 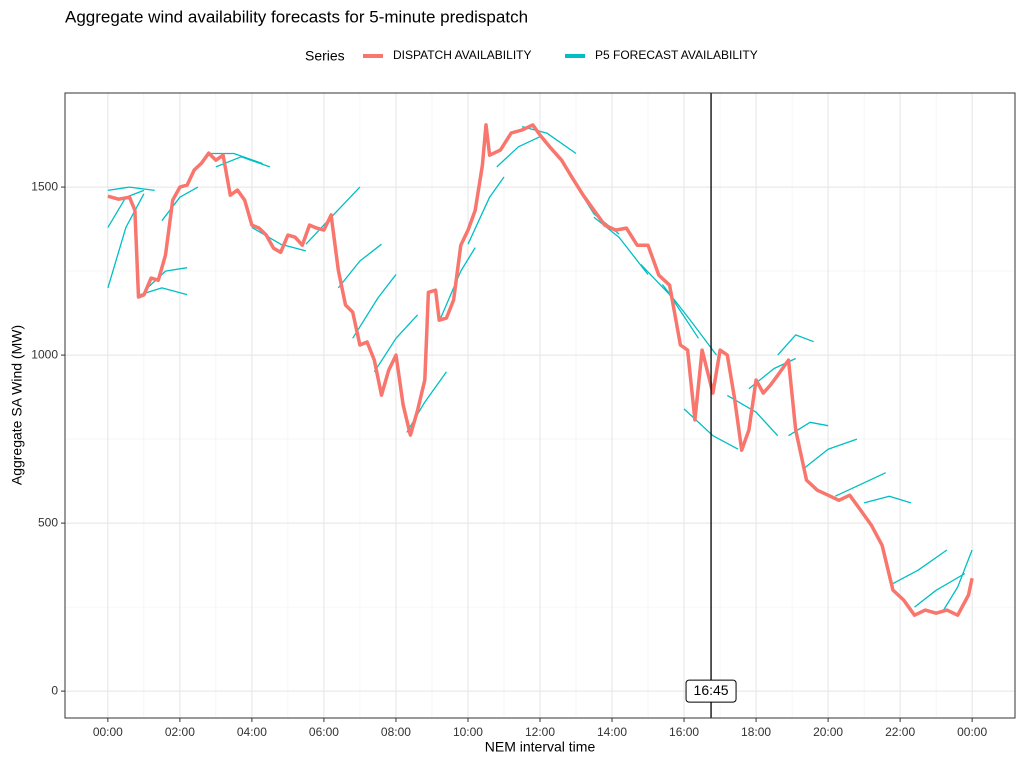 I want to click on annotation-label: 16:45, so click(x=711, y=690).